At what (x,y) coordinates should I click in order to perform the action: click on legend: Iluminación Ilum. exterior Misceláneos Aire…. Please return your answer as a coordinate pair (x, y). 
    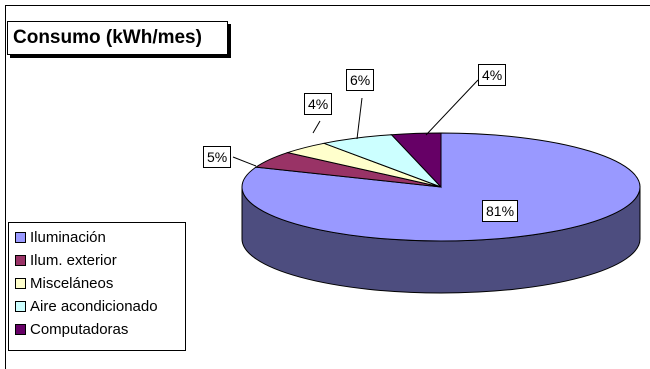
    Looking at the image, I should click on (97, 286).